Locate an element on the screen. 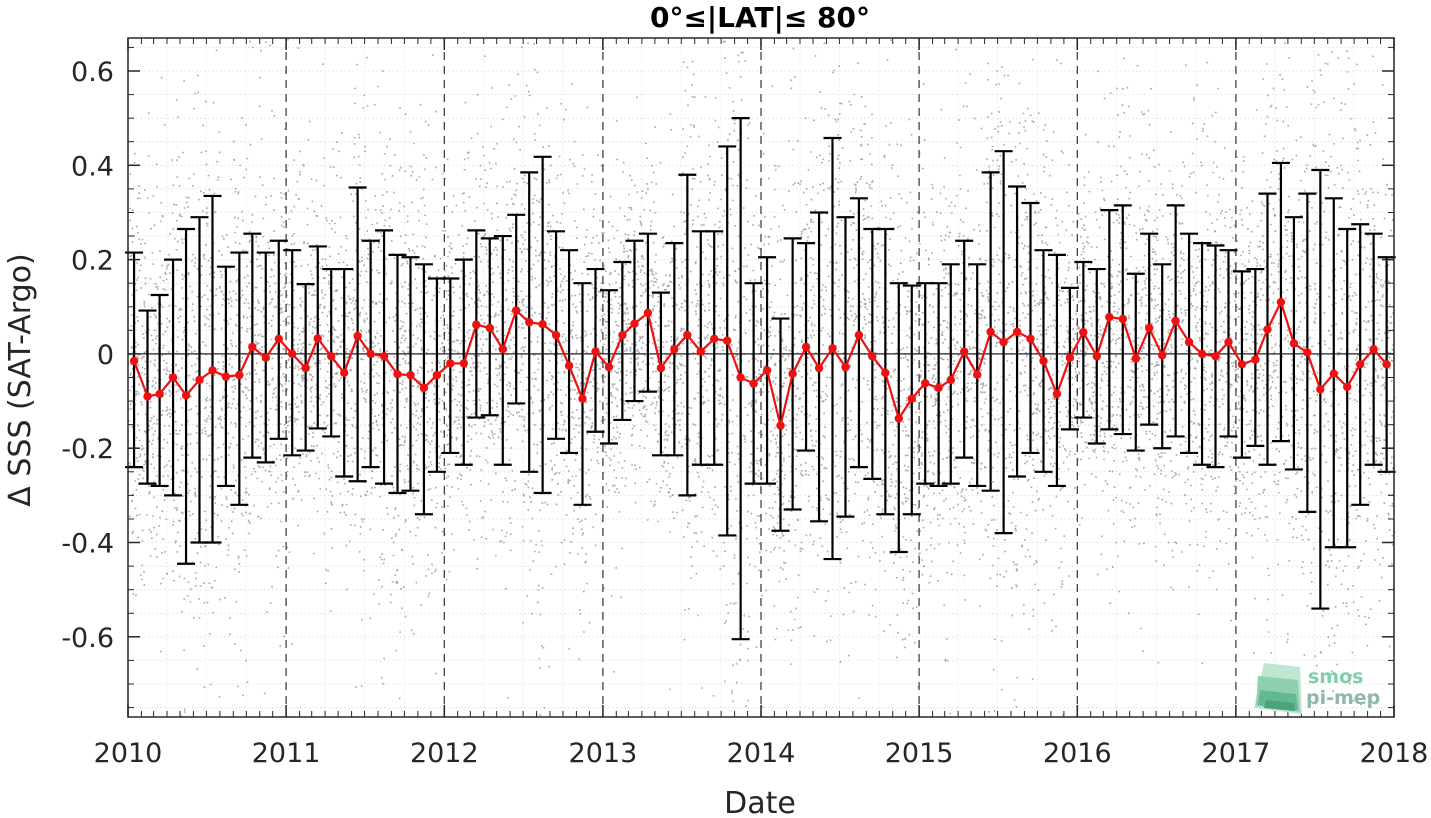 This screenshot has width=1431, height=818. x-tick-label: 2016 is located at coordinates (1077, 753).